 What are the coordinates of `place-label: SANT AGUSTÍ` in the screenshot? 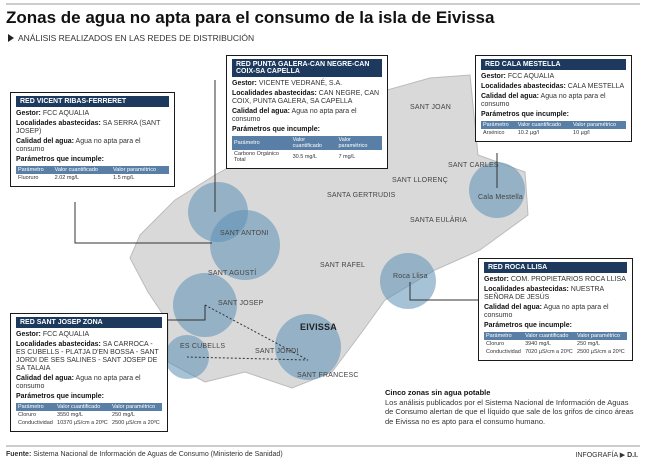 It's located at (232, 273).